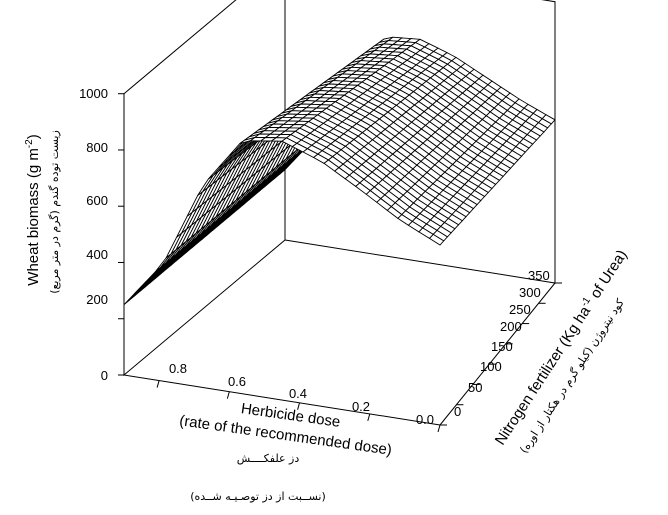 The width and height of the screenshot is (668, 515). What do you see at coordinates (97, 299) in the screenshot?
I see `z-tick-200: 200` at bounding box center [97, 299].